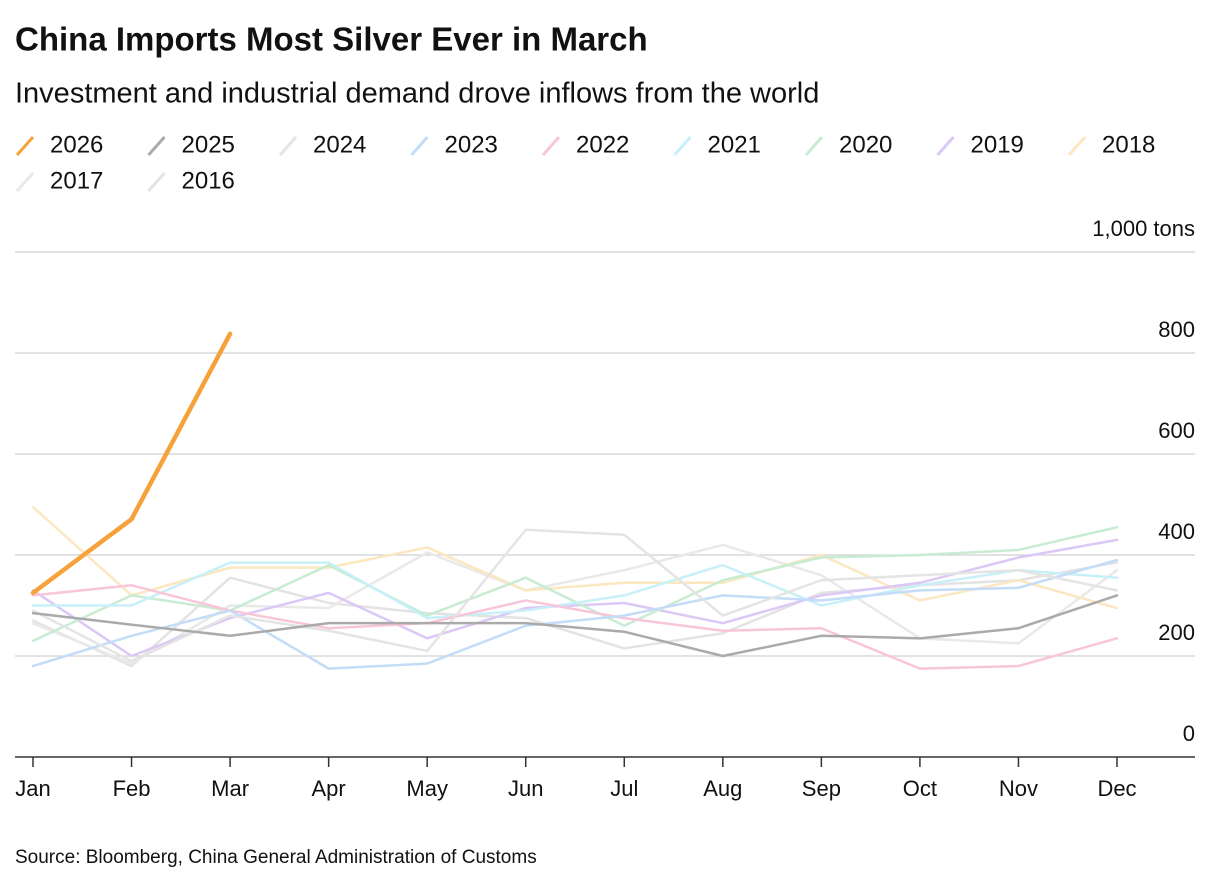 This screenshot has height=881, width=1227. I want to click on legend-label: 2018, so click(1128, 144).